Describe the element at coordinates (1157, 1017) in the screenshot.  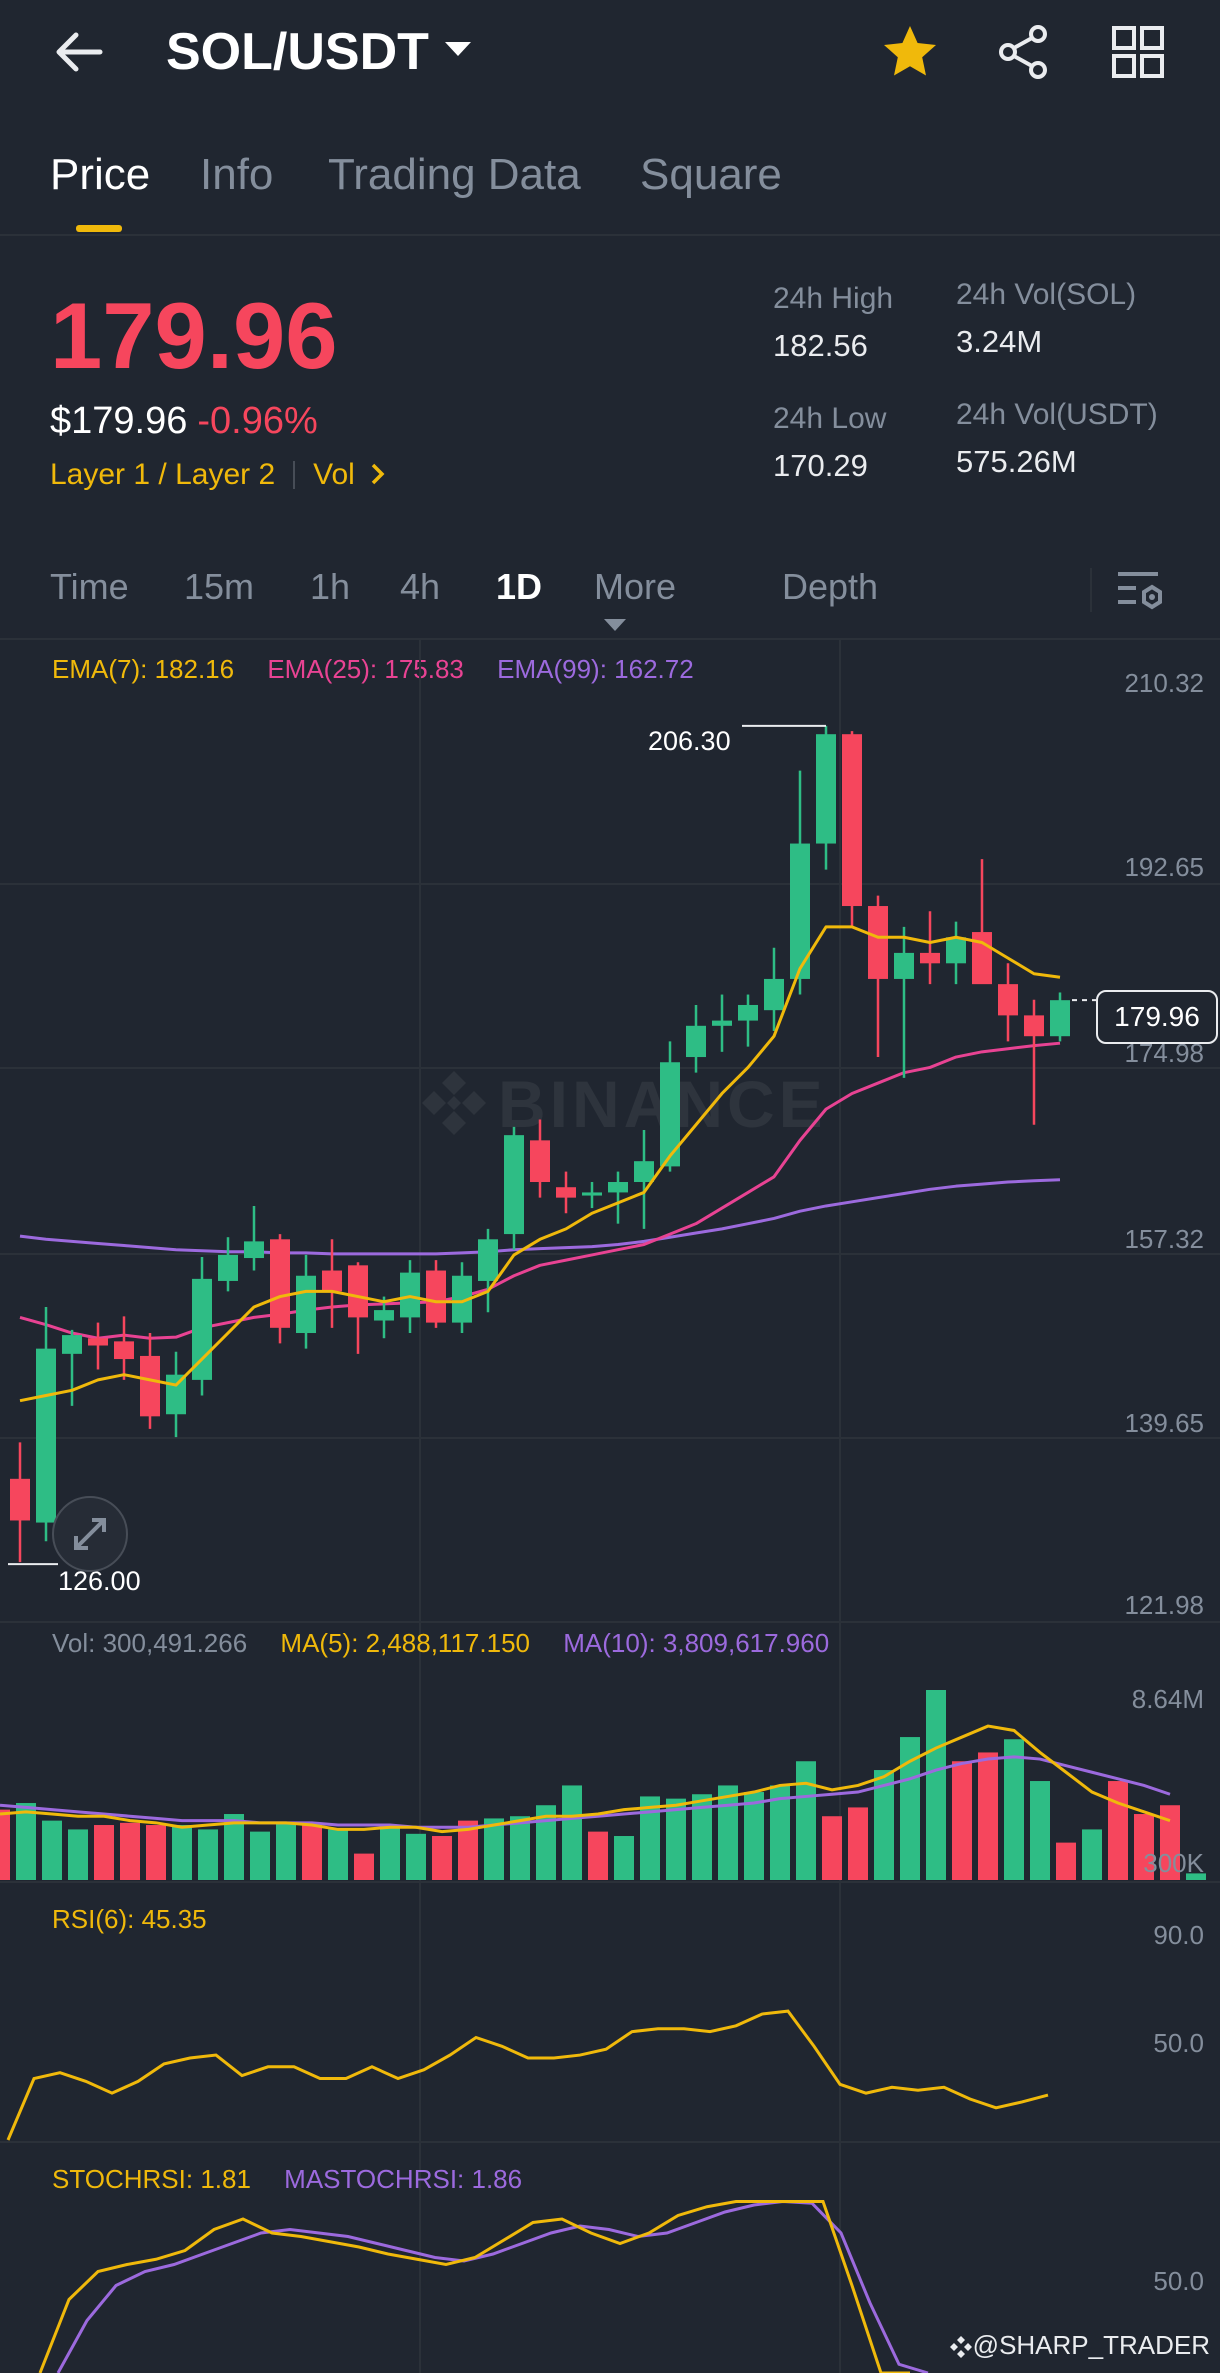
I see `current-price-tag: 179.96` at that location.